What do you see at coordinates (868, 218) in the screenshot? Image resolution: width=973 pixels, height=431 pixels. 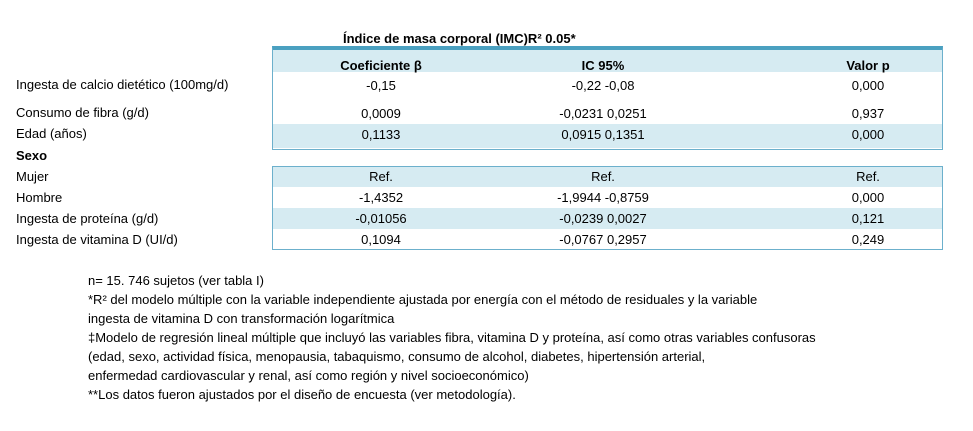 I see `cell-p: 0,121` at bounding box center [868, 218].